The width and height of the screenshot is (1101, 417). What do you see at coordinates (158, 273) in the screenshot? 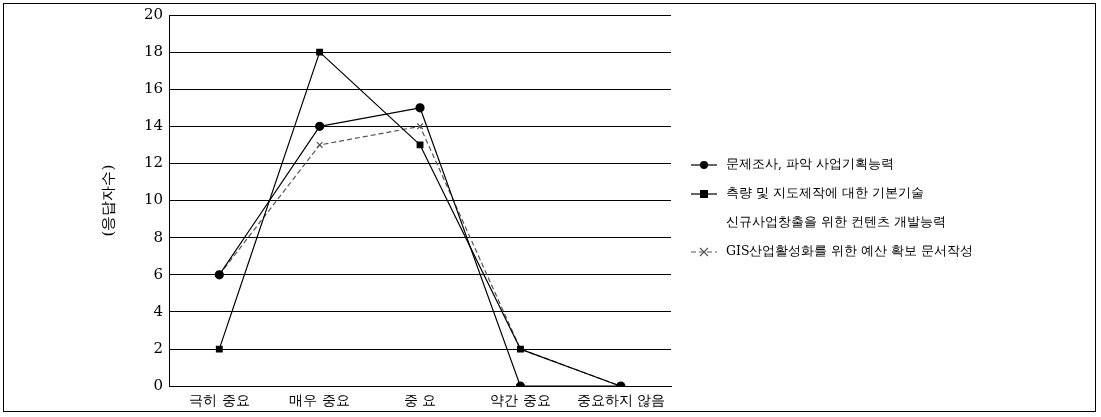
I see `y-tick-label: 6` at bounding box center [158, 273].